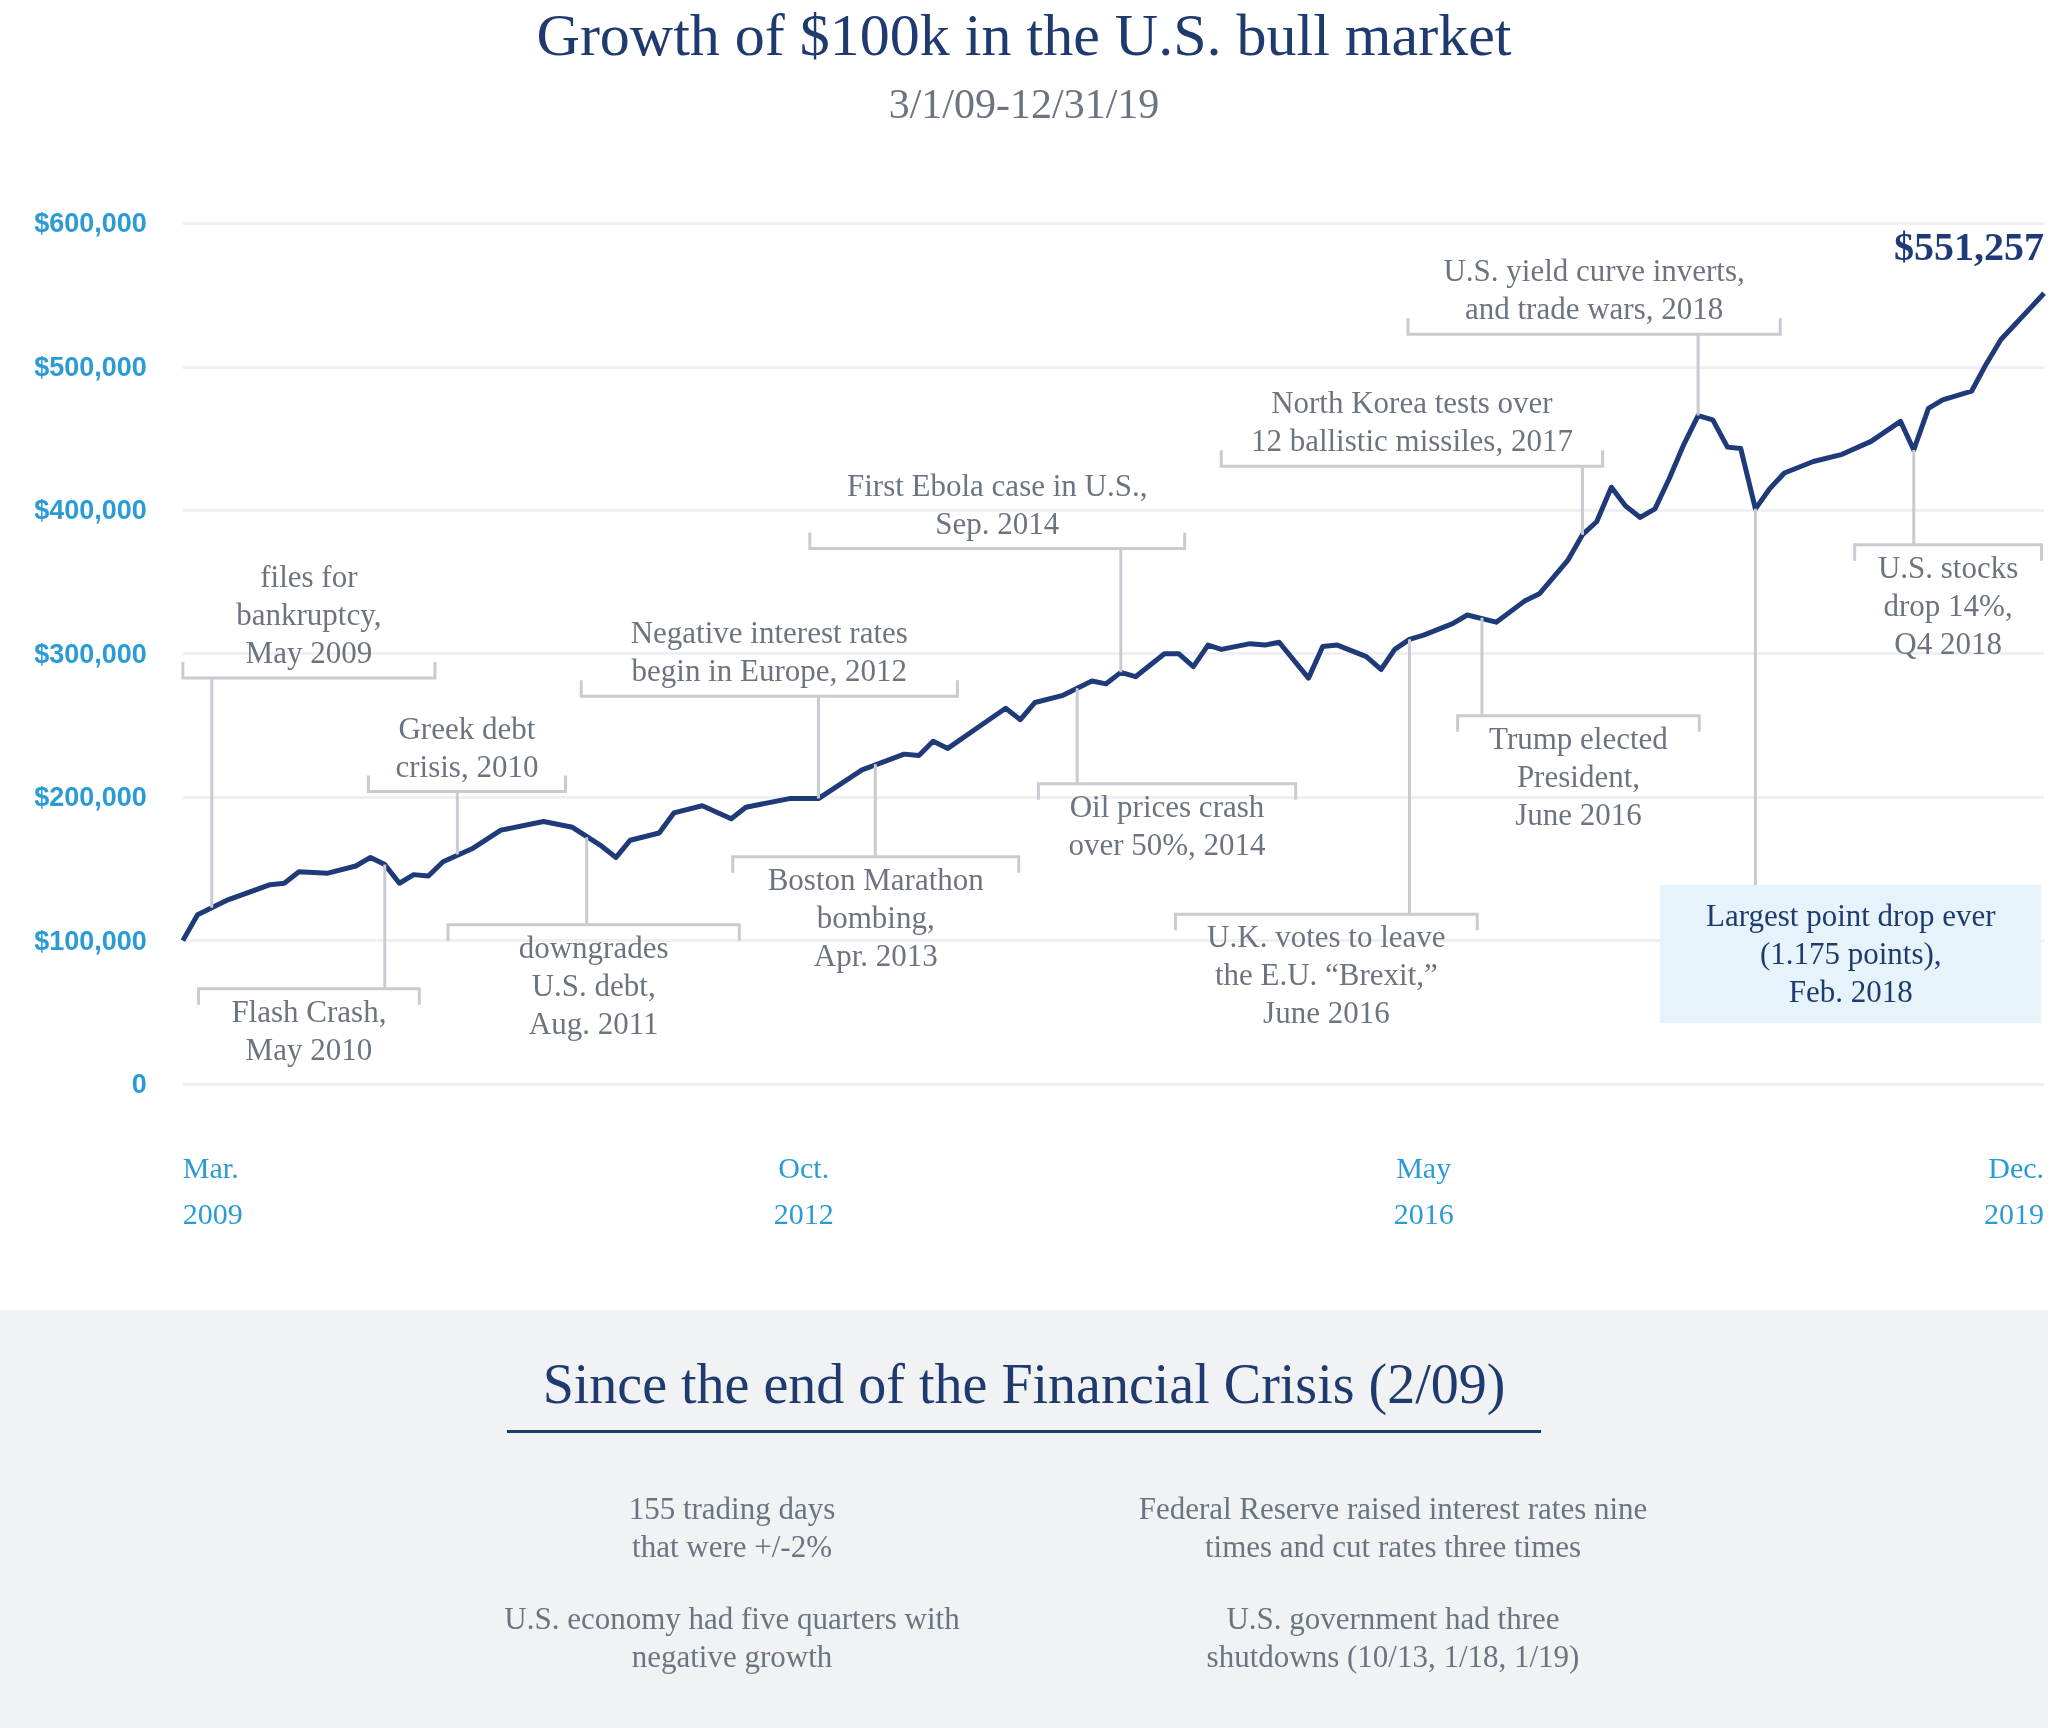 The width and height of the screenshot is (2048, 1728). Describe the element at coordinates (1393, 1528) in the screenshot. I see `text: Federal Reserve raised interest rates nine times and cut rates three times` at that location.